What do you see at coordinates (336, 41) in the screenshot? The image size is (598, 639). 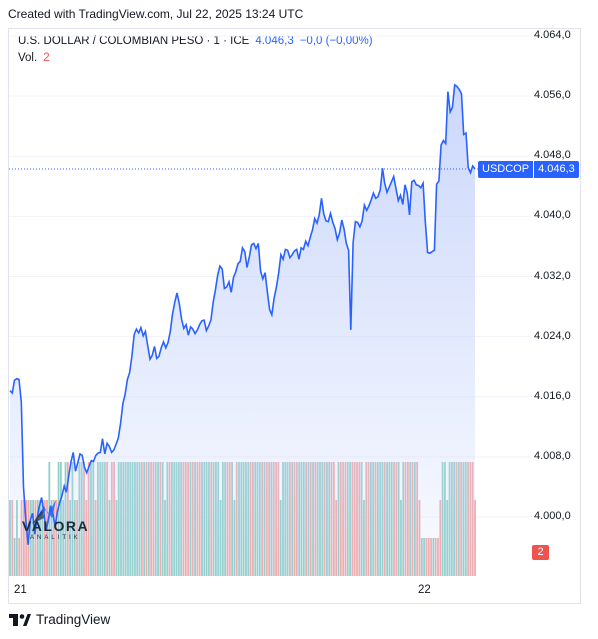 I see `symbol-change: −0,0 (−0,00%)` at bounding box center [336, 41].